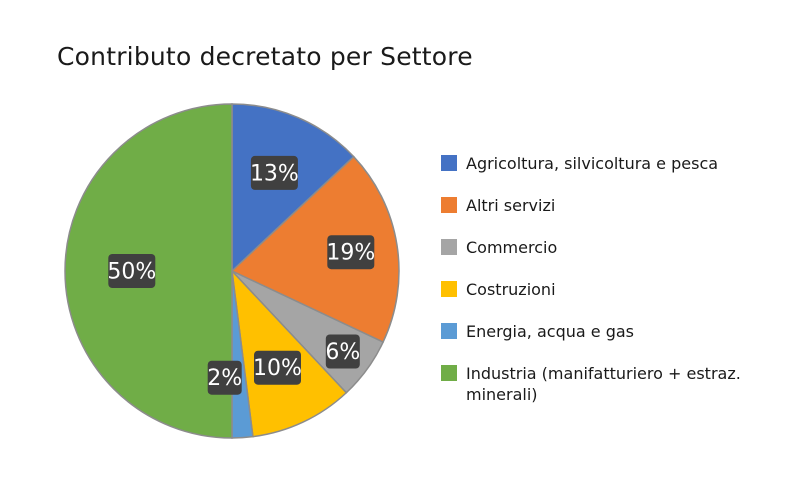  I want to click on legend-label: Energia, acqua e gas, so click(550, 331).